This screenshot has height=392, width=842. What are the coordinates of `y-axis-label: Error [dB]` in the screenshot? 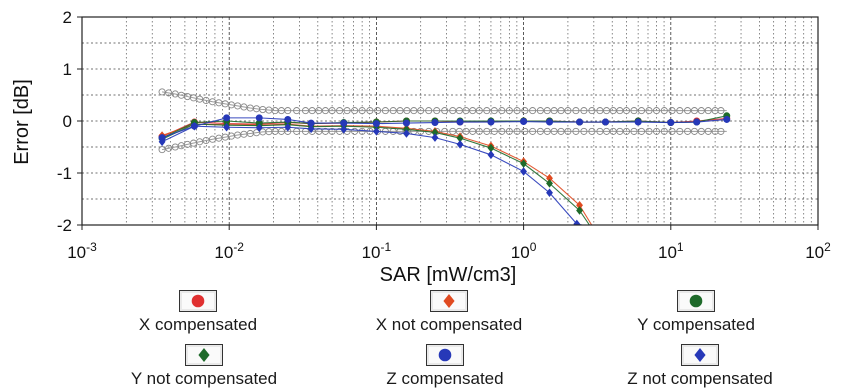 It's located at (22, 122).